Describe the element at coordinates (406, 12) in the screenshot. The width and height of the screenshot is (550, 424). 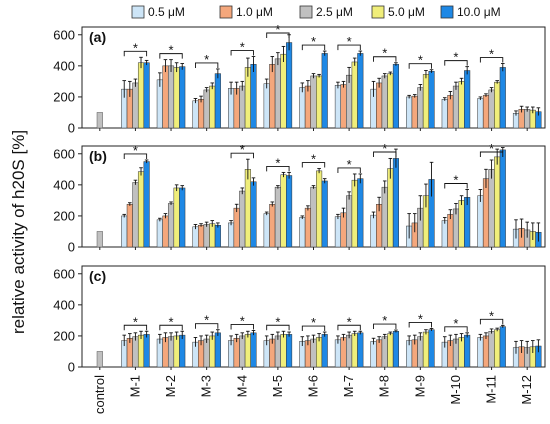
I see `legend-label-3: 5.0 μM` at that location.